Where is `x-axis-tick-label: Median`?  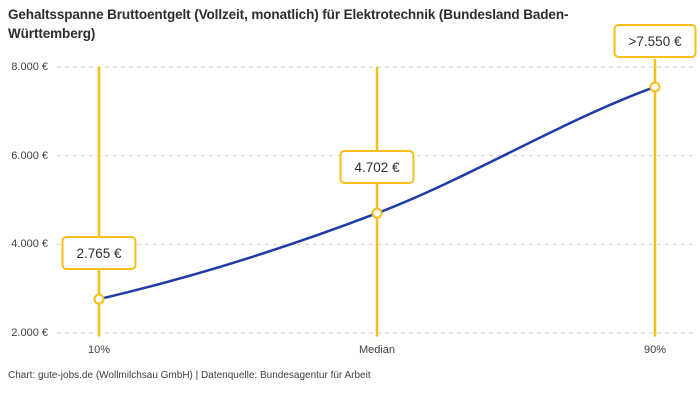 x-axis-tick-label: Median is located at coordinates (377, 350).